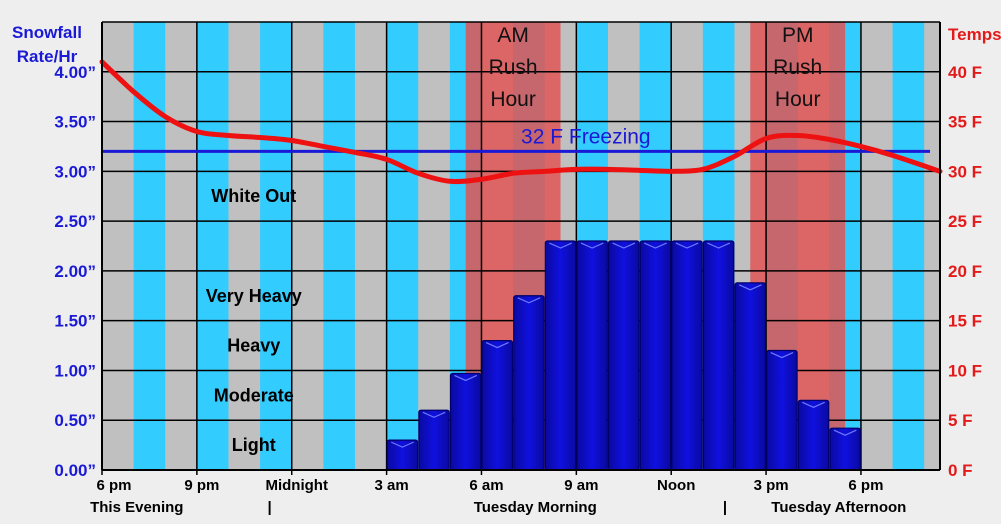 This screenshot has height=524, width=1001. Describe the element at coordinates (75, 122) in the screenshot. I see `left-tick-label: 3.50”` at that location.